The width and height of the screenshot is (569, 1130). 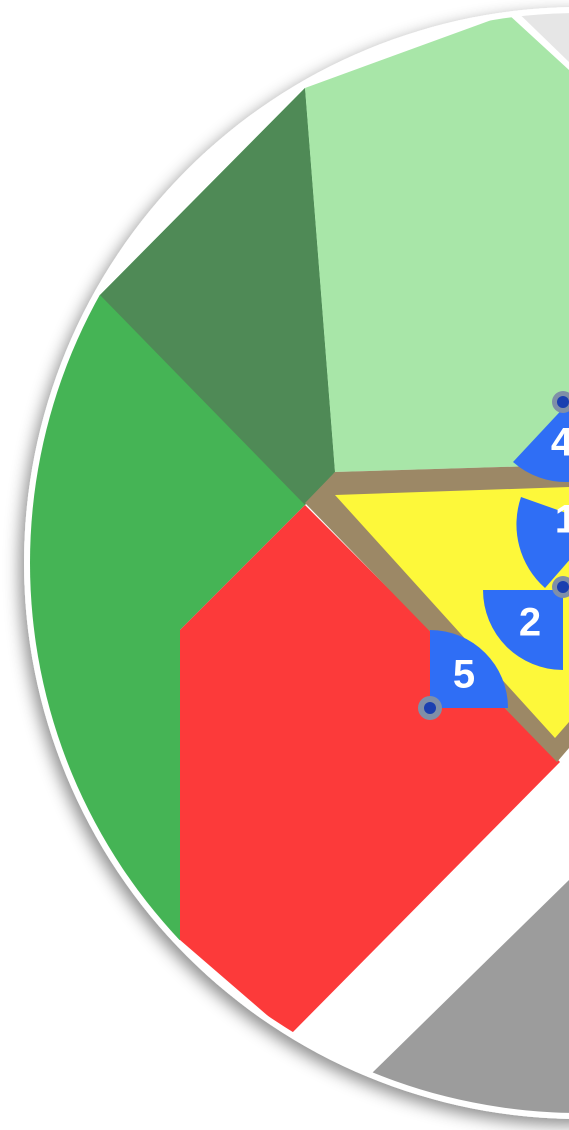 I want to click on marker-5: 5, so click(x=463, y=675).